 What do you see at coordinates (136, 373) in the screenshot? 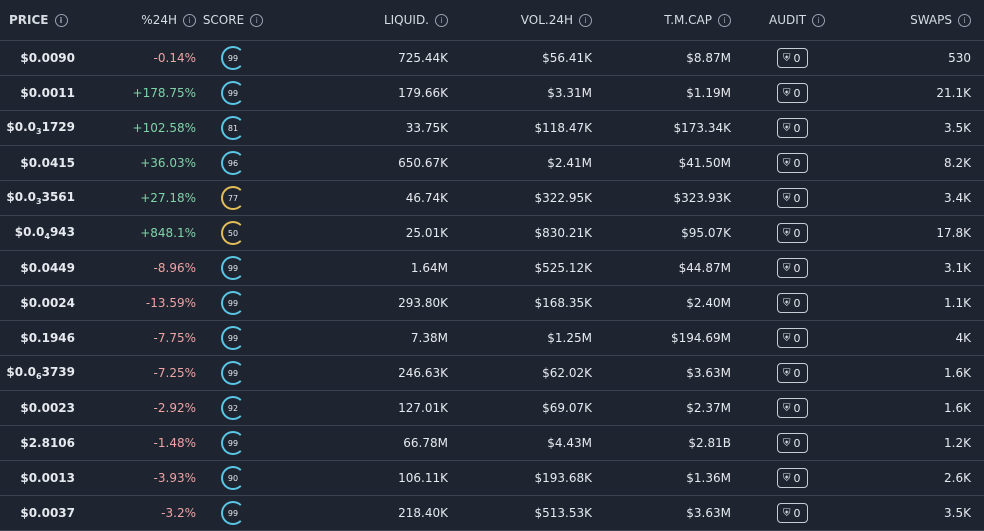
I see `change-cell: -7.25%` at bounding box center [136, 373].